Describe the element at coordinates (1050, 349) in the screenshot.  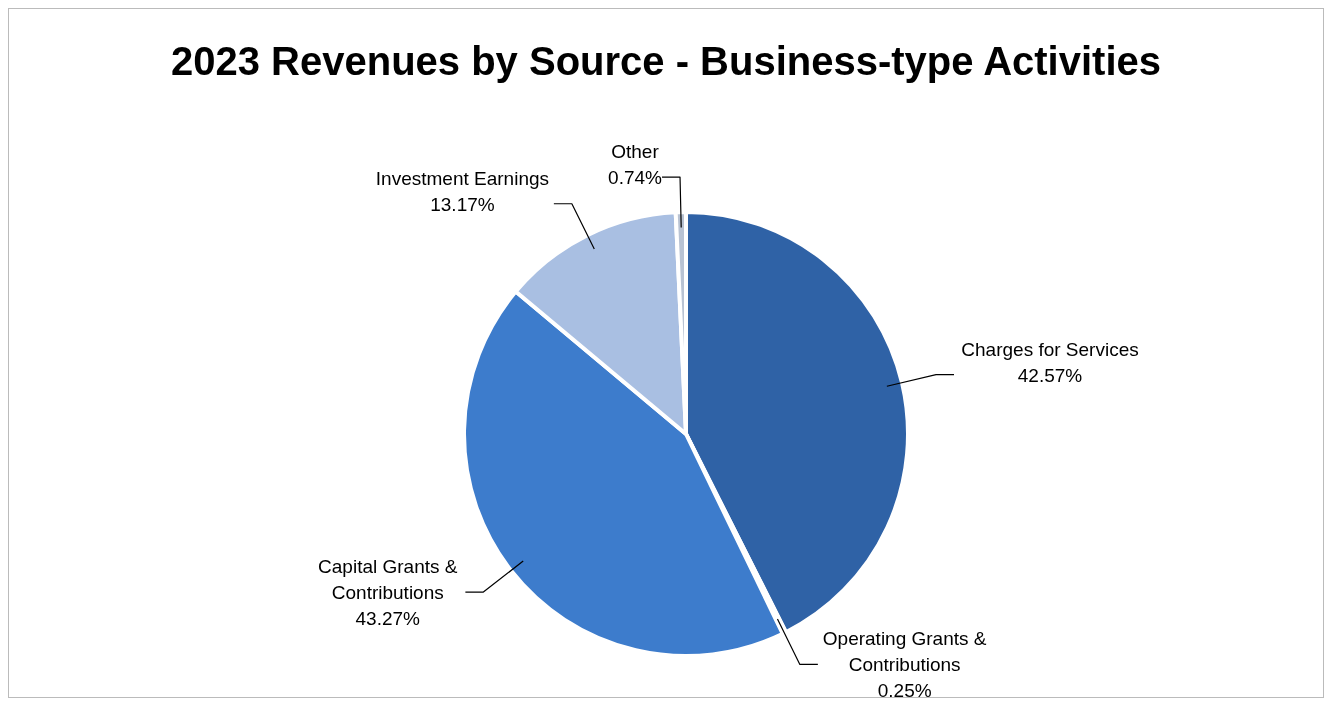
I see `slice-label: Charges for Services` at that location.